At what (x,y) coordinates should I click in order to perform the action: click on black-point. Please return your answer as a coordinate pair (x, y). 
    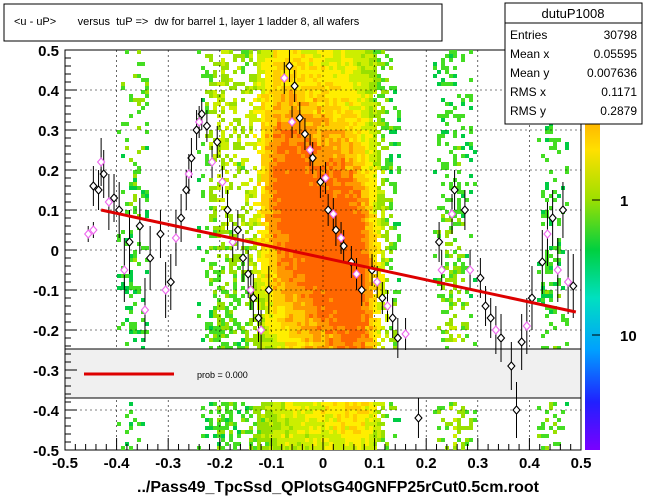
    Looking at the image, I should click on (573, 286).